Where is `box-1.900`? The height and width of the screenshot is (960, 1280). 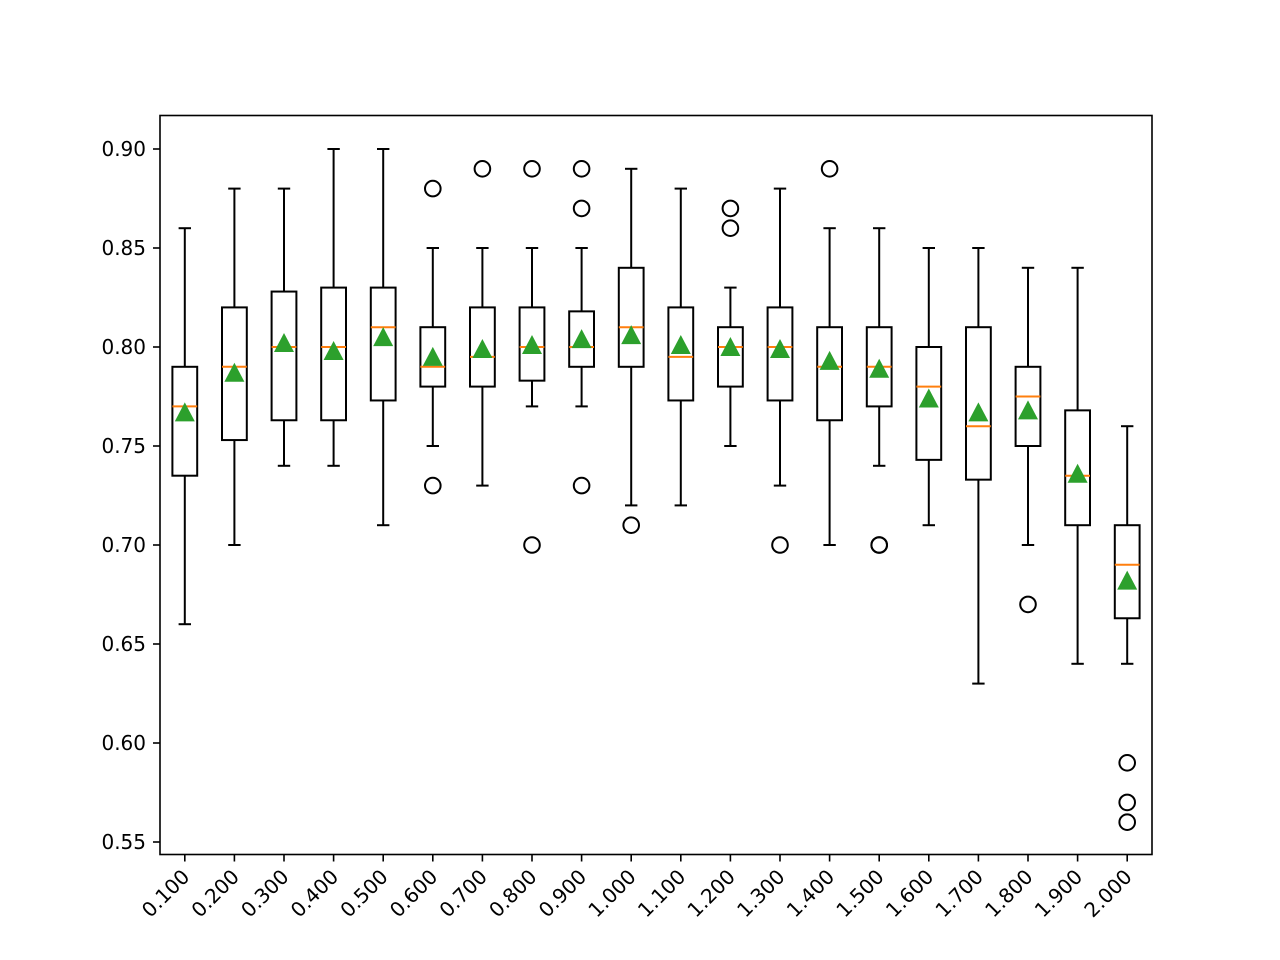
box-1.900 is located at coordinates (1077, 465).